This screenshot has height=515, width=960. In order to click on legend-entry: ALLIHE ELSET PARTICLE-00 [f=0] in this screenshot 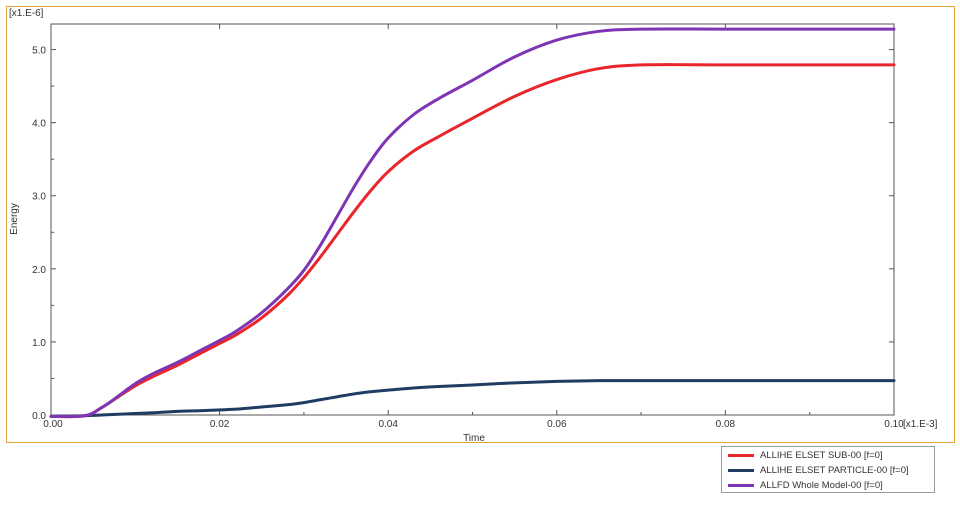, I will do `click(828, 470)`.